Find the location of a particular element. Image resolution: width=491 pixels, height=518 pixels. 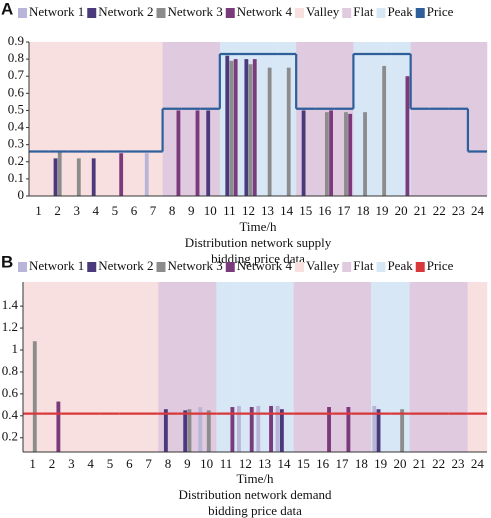

legend-label: Valley is located at coordinates (323, 265).